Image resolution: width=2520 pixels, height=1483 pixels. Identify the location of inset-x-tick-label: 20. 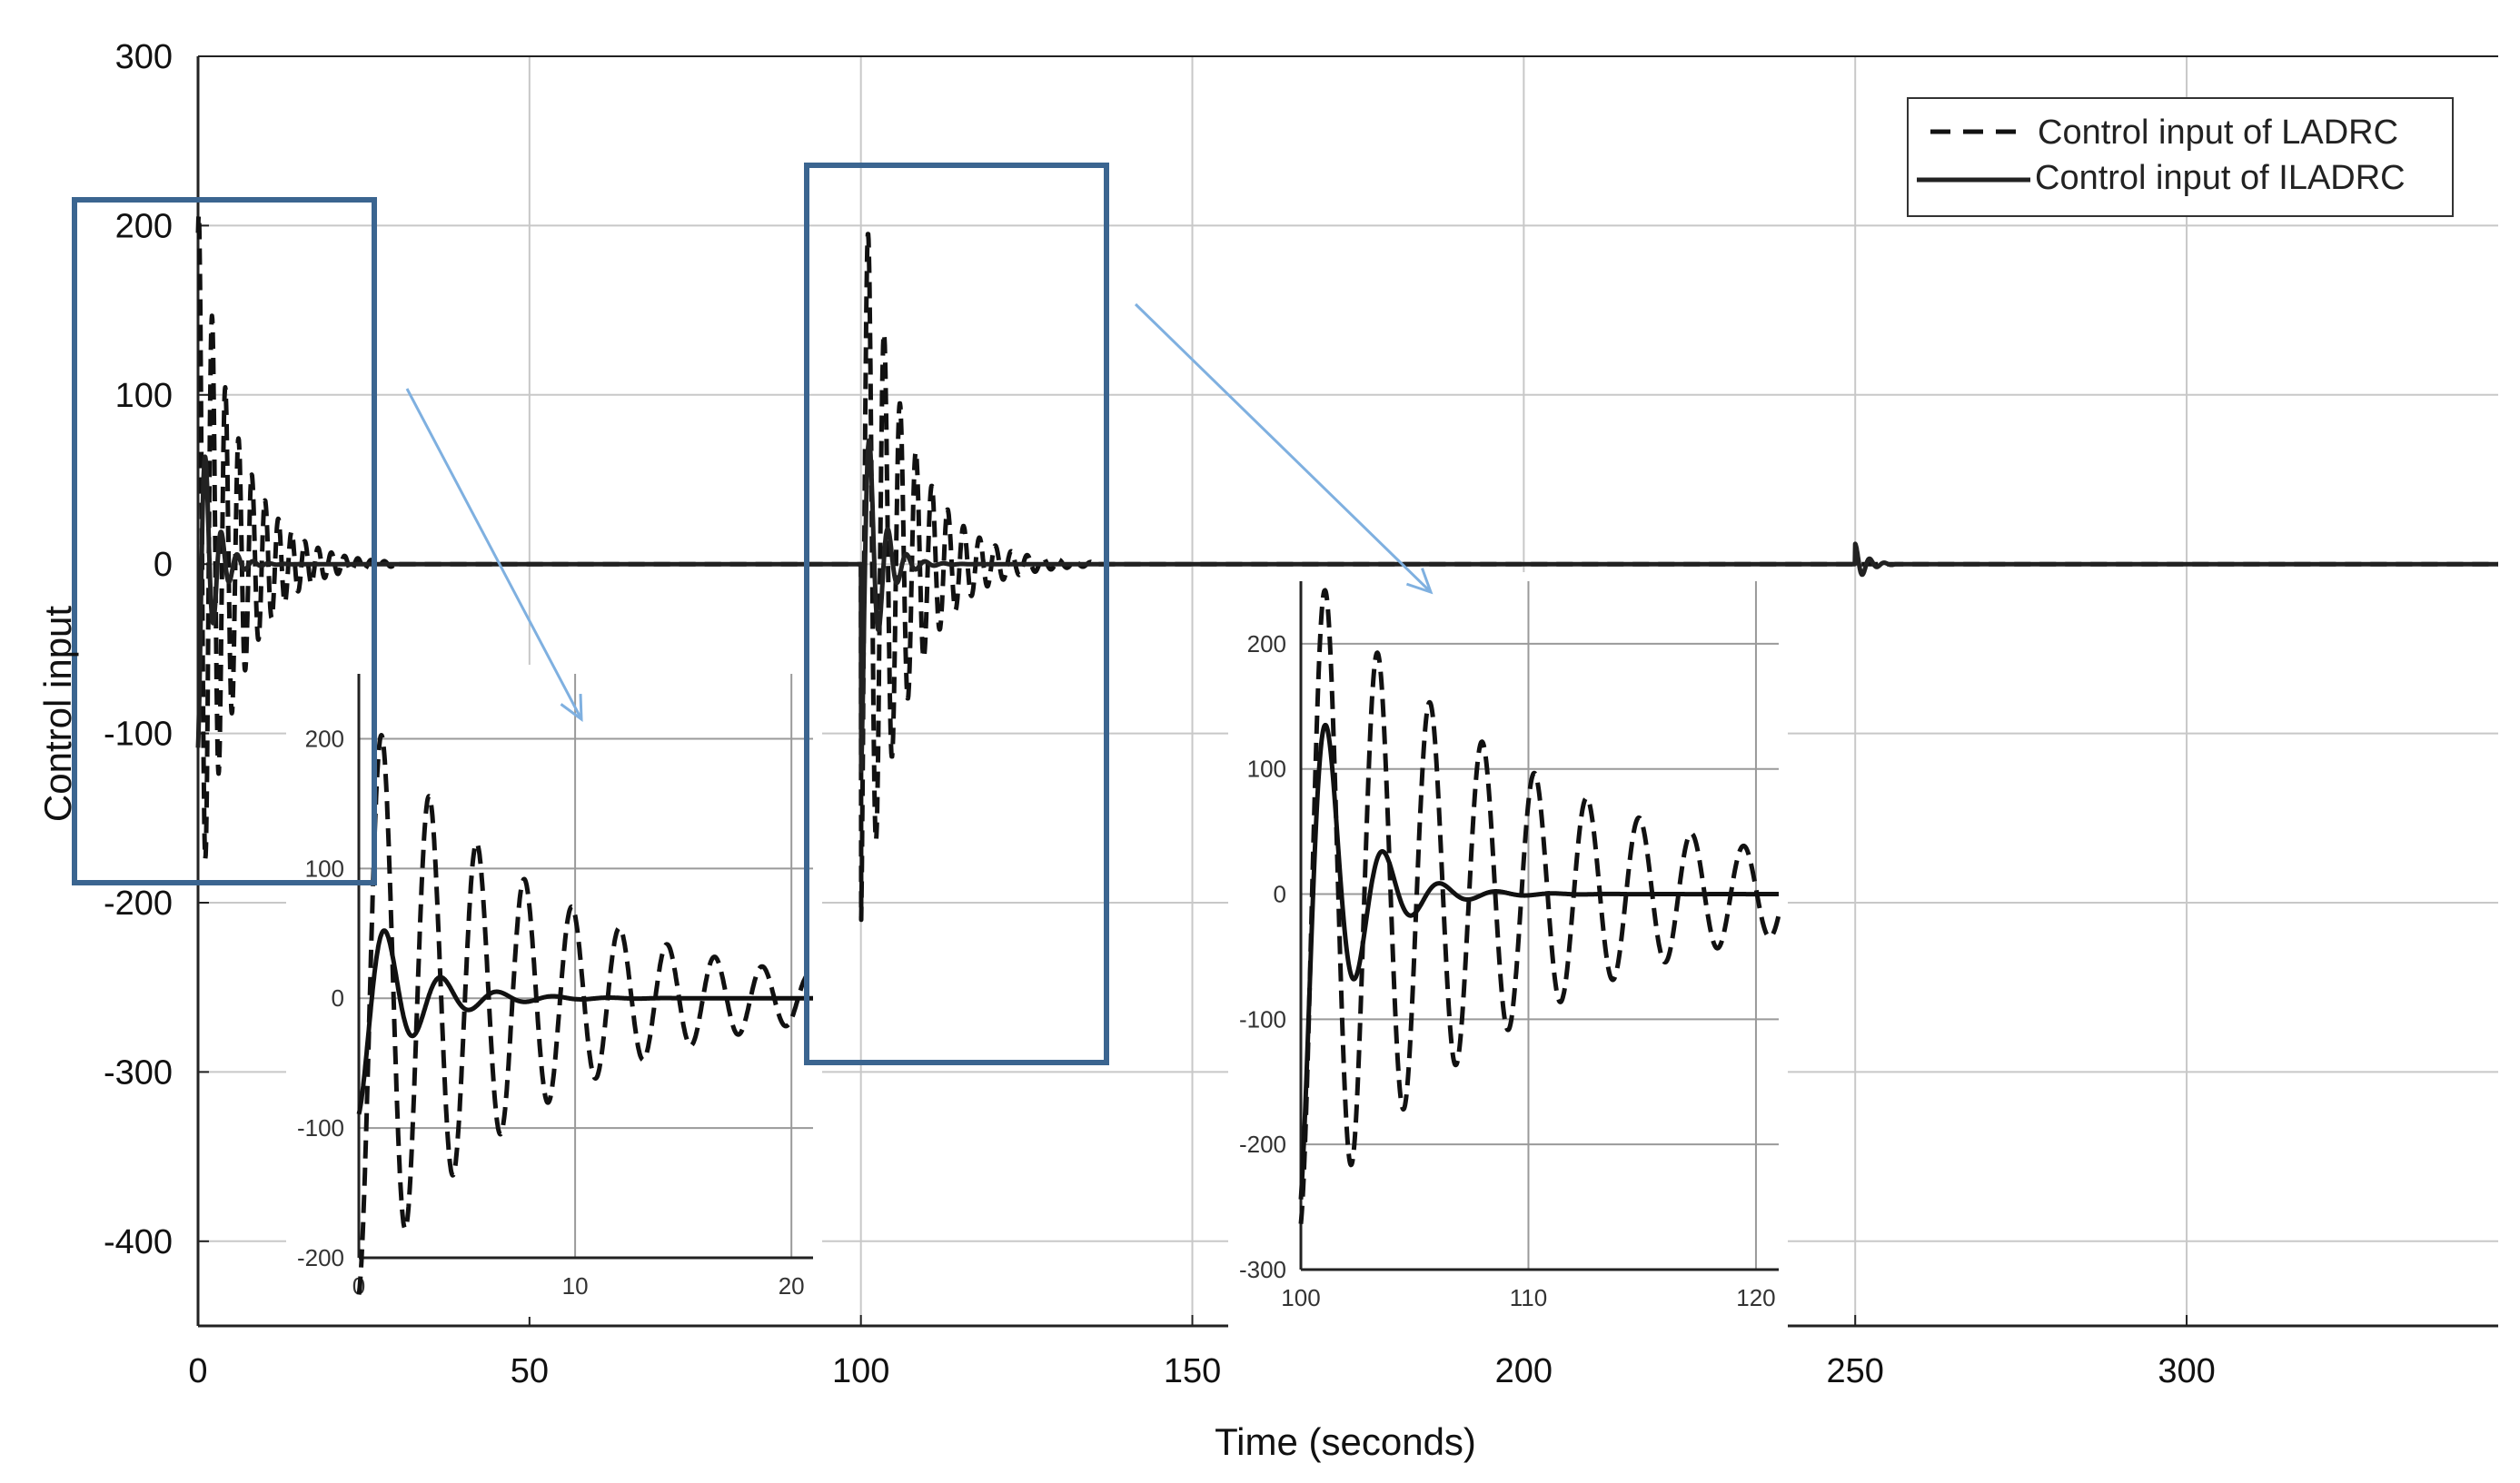
(792, 1286).